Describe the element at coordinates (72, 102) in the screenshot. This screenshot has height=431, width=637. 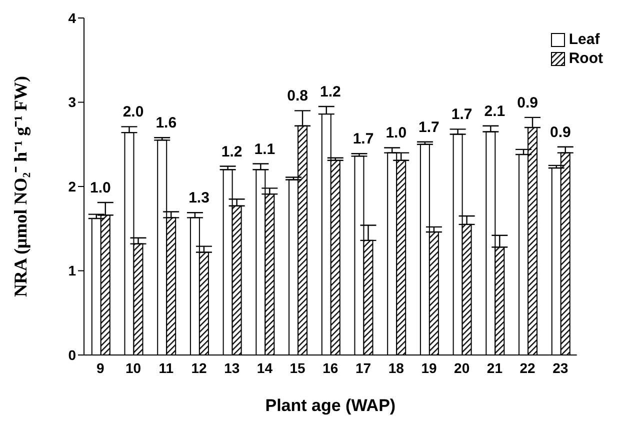
I see `y-tick-label: 3` at that location.